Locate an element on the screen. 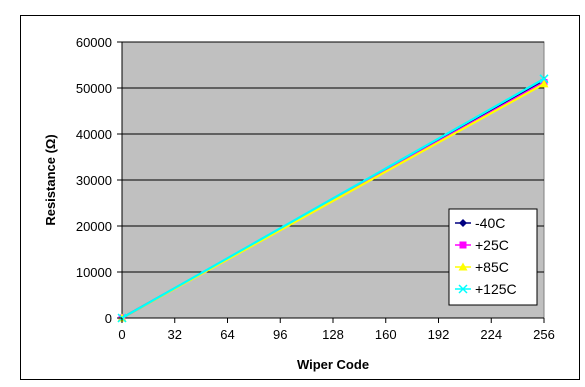  y-axis-ticks: 0 10000 20000 30000 40000 50000 60000 is located at coordinates (99, 180).